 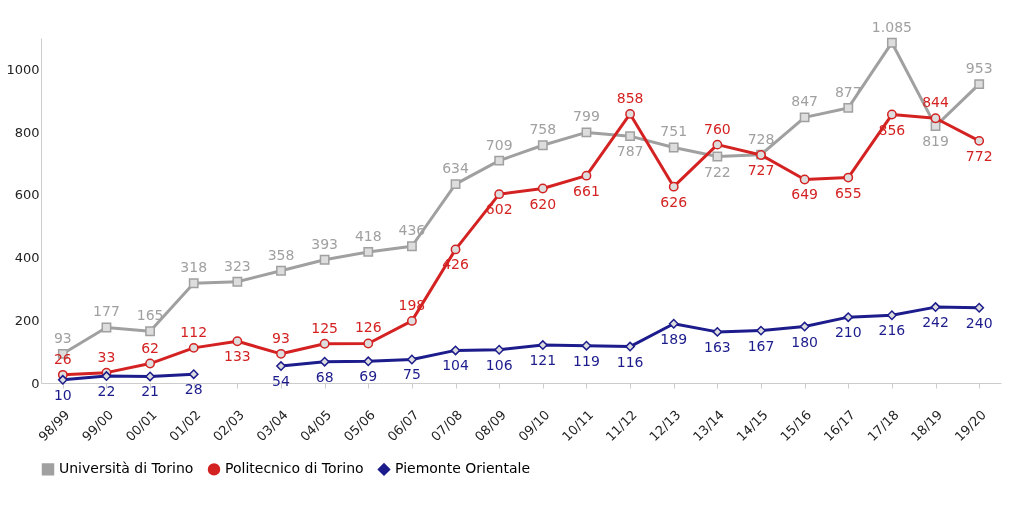 I want to click on data-label: 323, so click(x=237, y=265).